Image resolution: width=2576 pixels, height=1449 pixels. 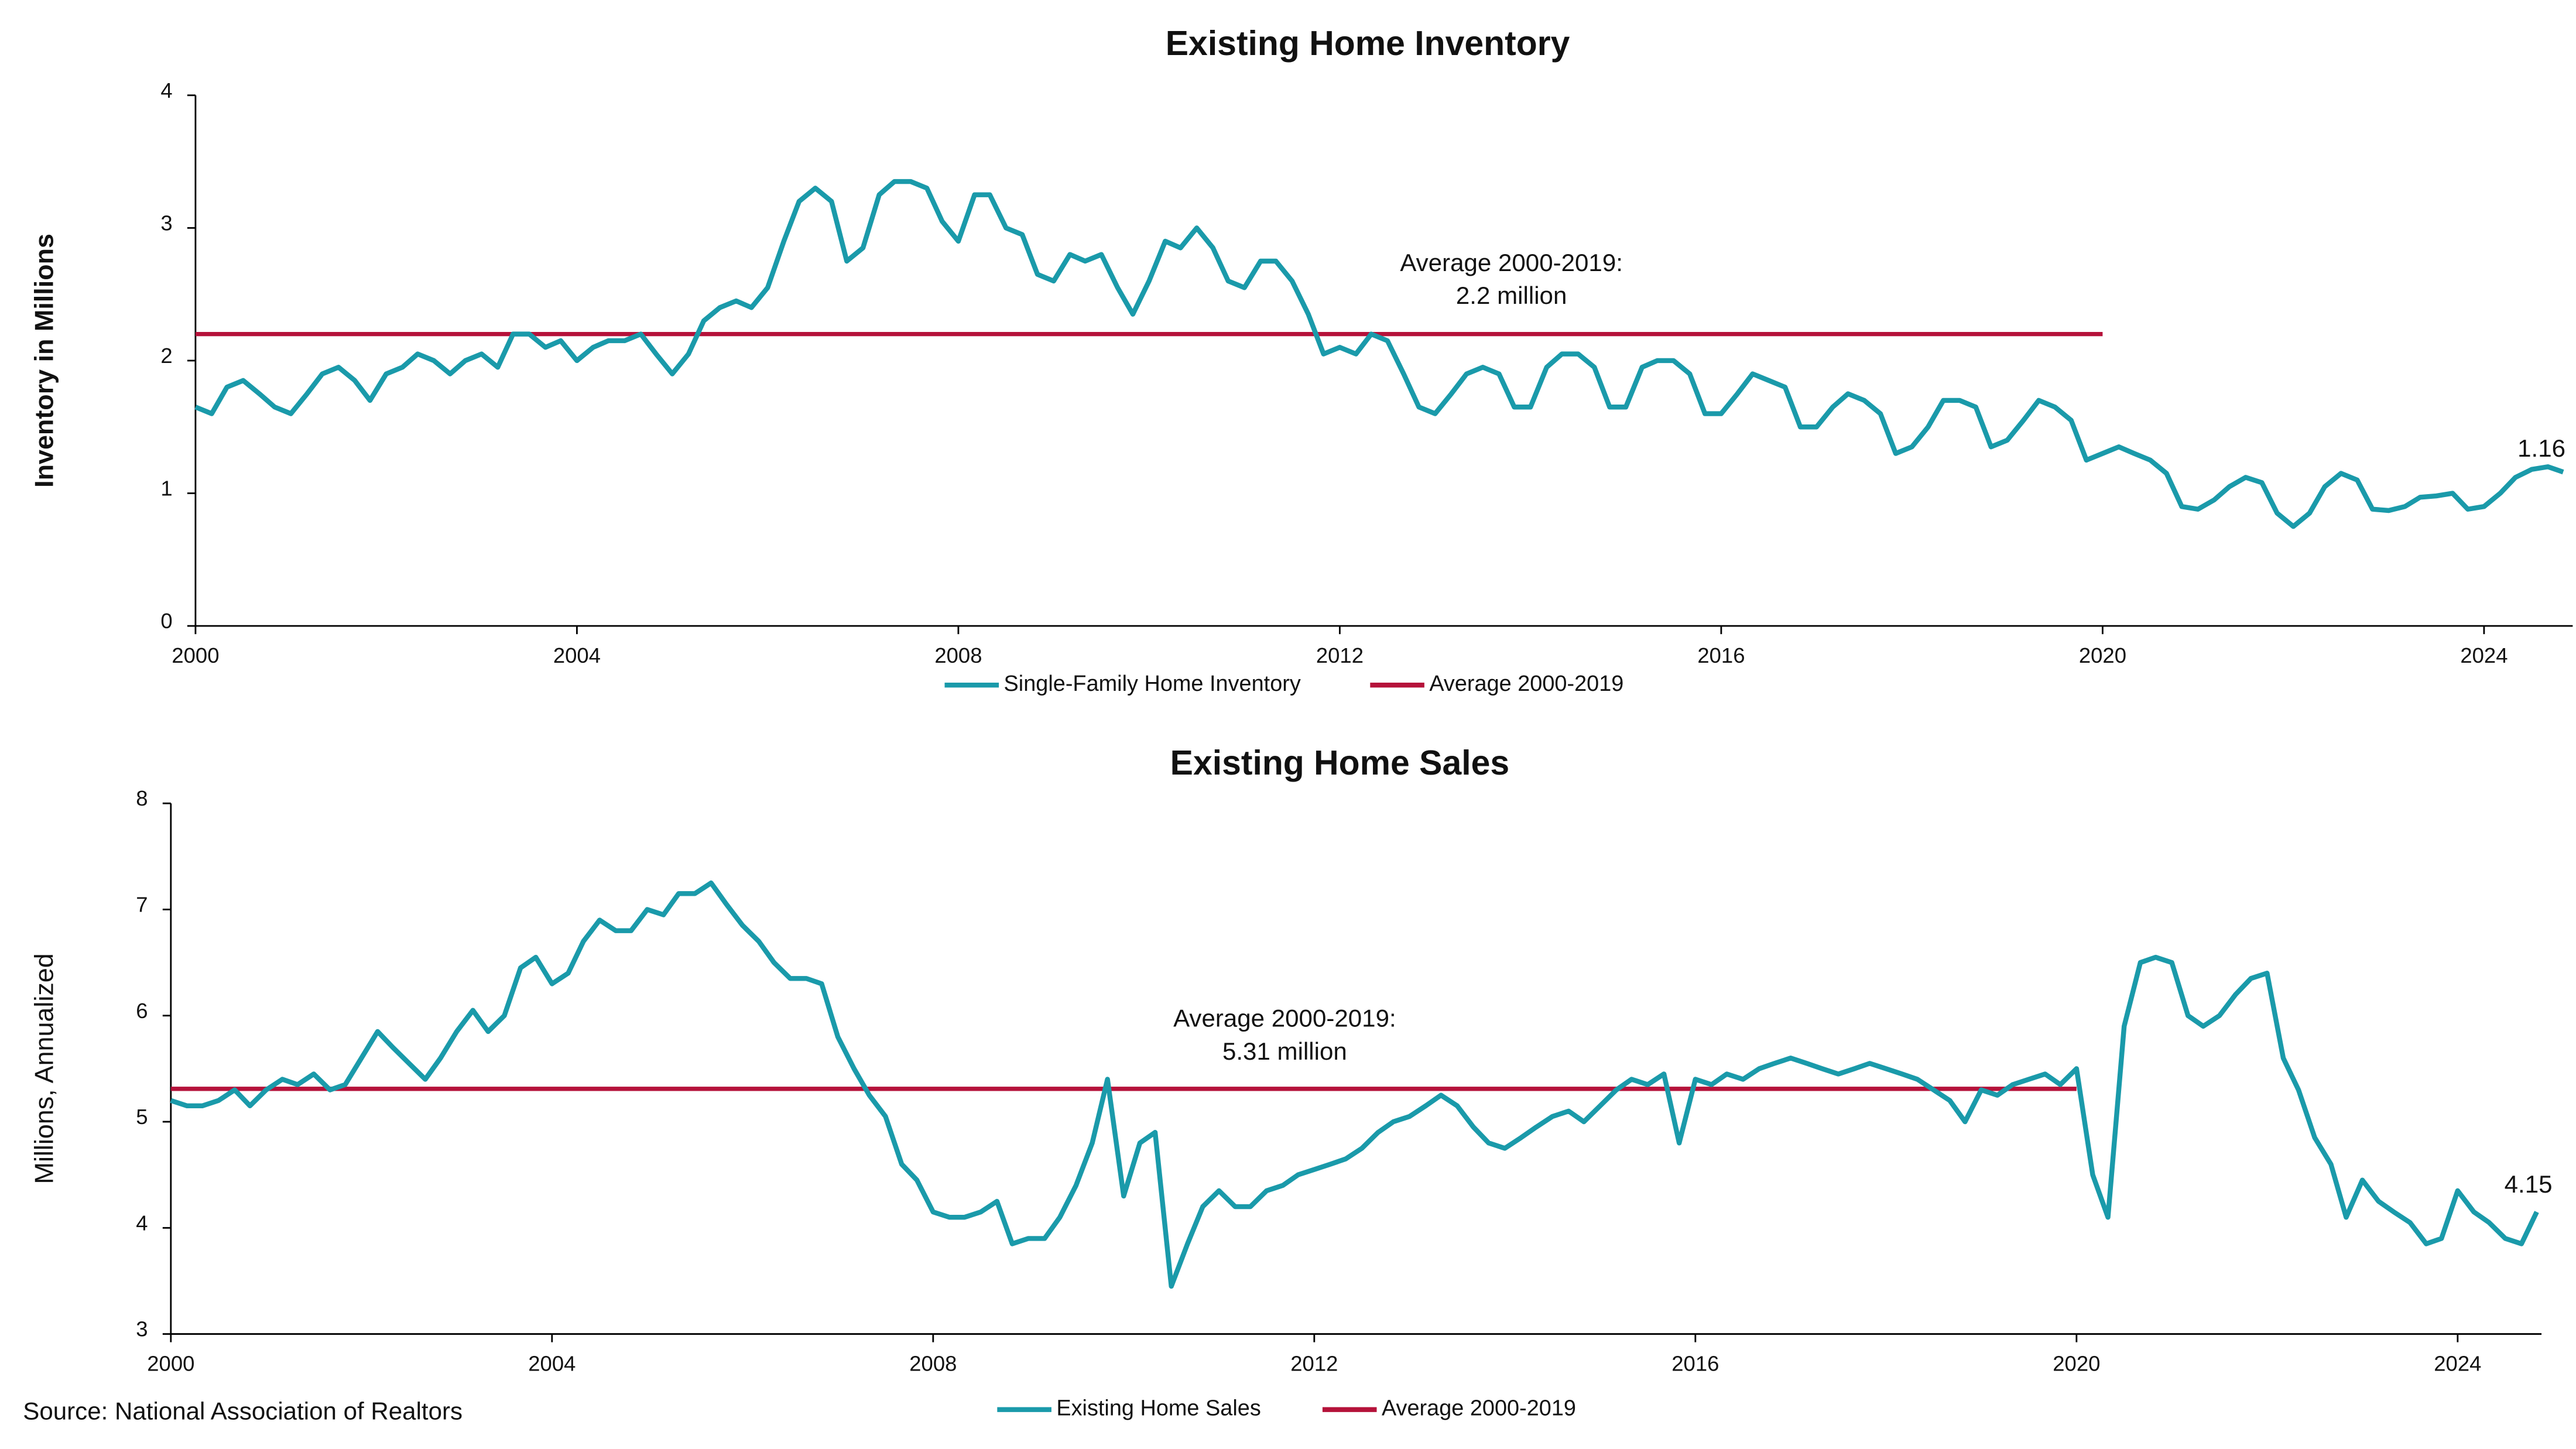 I want to click on annotation: 5.31 million, so click(x=1284, y=1051).